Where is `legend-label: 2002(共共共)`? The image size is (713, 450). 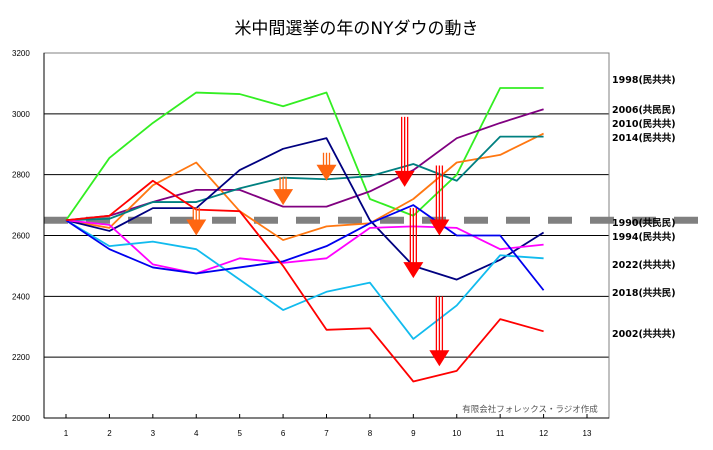 legend-label: 2002(共共共) is located at coordinates (644, 334).